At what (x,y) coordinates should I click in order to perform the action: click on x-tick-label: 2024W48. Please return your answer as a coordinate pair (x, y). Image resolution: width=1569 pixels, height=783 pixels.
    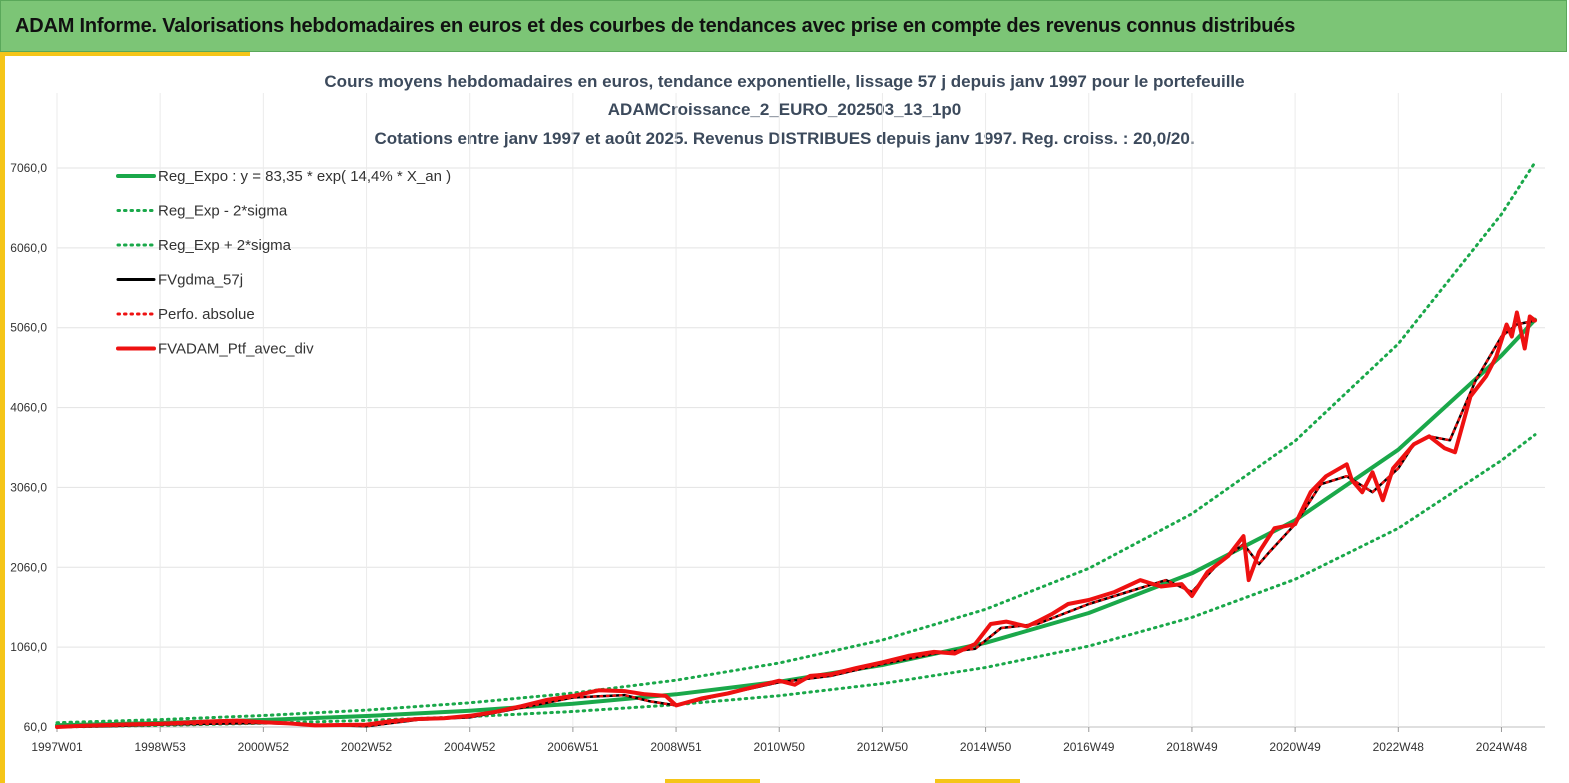
    Looking at the image, I should click on (1502, 747).